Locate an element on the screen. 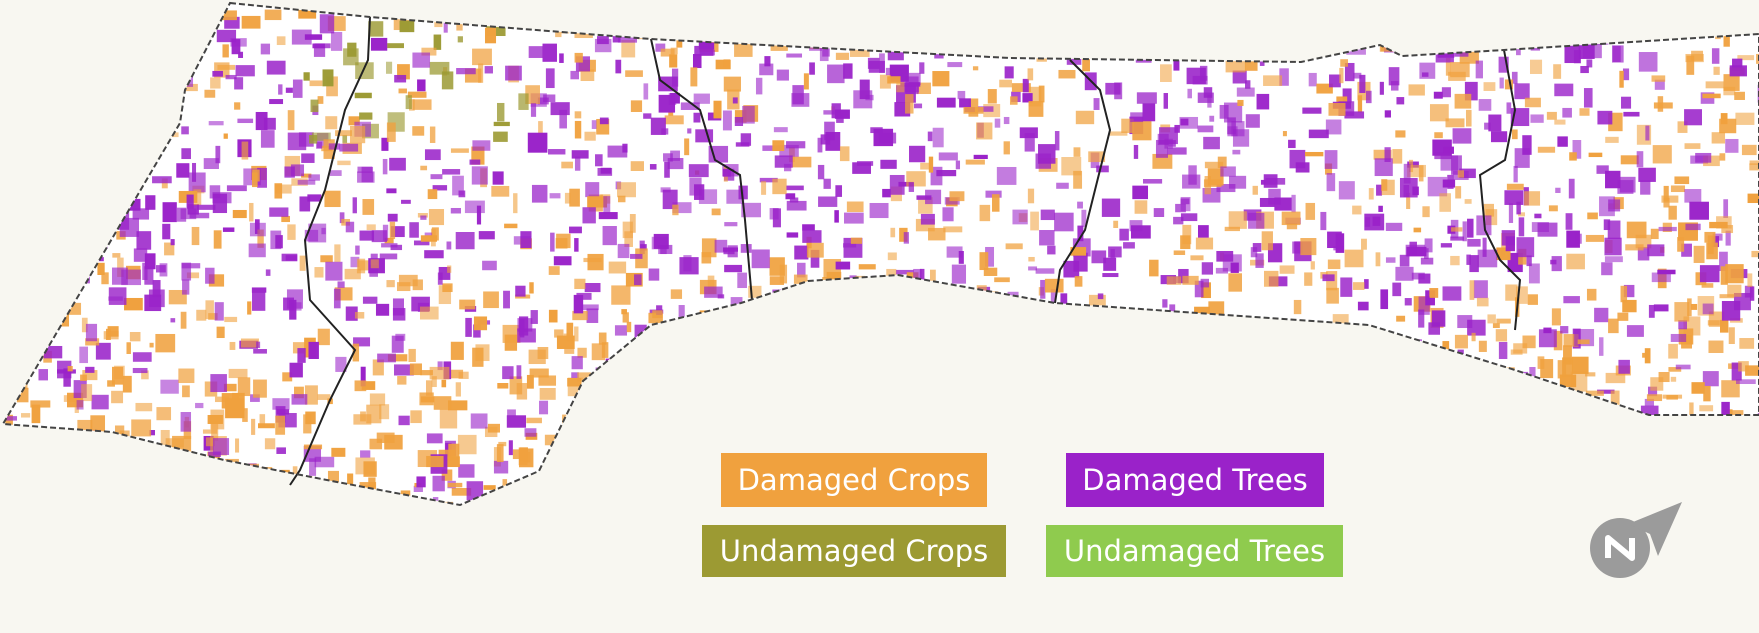 The width and height of the screenshot is (1759, 633). compass-n is located at coordinates (1620, 548).